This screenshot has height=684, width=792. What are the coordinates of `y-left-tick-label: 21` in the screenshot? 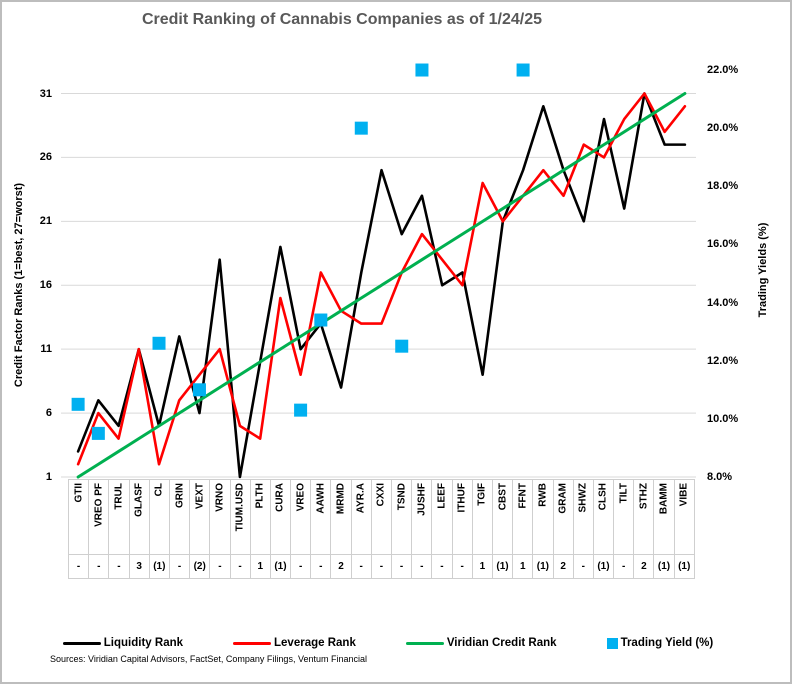 It's located at (45, 221).